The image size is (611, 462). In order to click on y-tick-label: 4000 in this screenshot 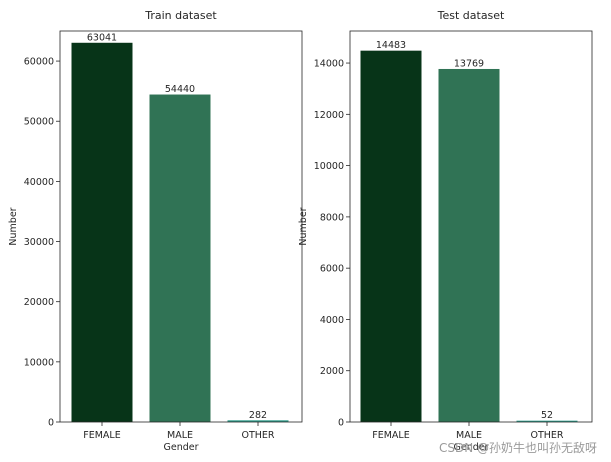, I will do `click(332, 320)`.